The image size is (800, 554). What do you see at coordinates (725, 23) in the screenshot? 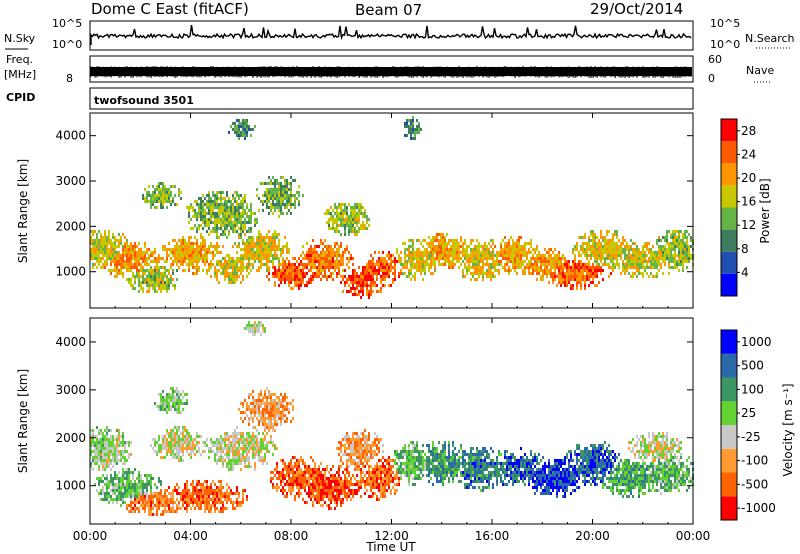
I see `nsearch-tick-top: 10^5` at bounding box center [725, 23].